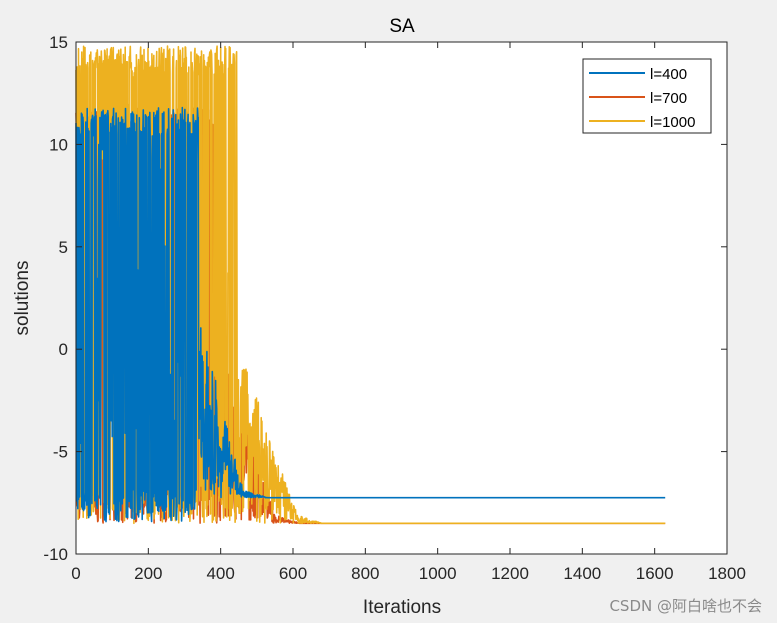 This screenshot has height=623, width=777. Describe the element at coordinates (655, 573) in the screenshot. I see `x-tick-label: 1600` at that location.